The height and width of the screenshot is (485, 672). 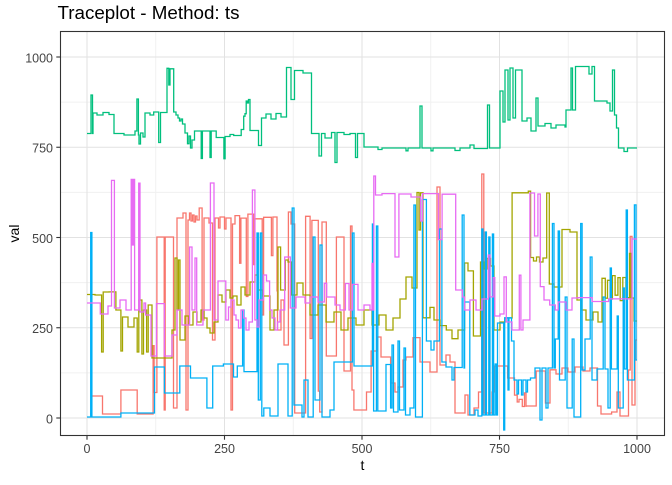 What do you see at coordinates (363, 465) in the screenshot?
I see `svg-text: t` at bounding box center [363, 465].